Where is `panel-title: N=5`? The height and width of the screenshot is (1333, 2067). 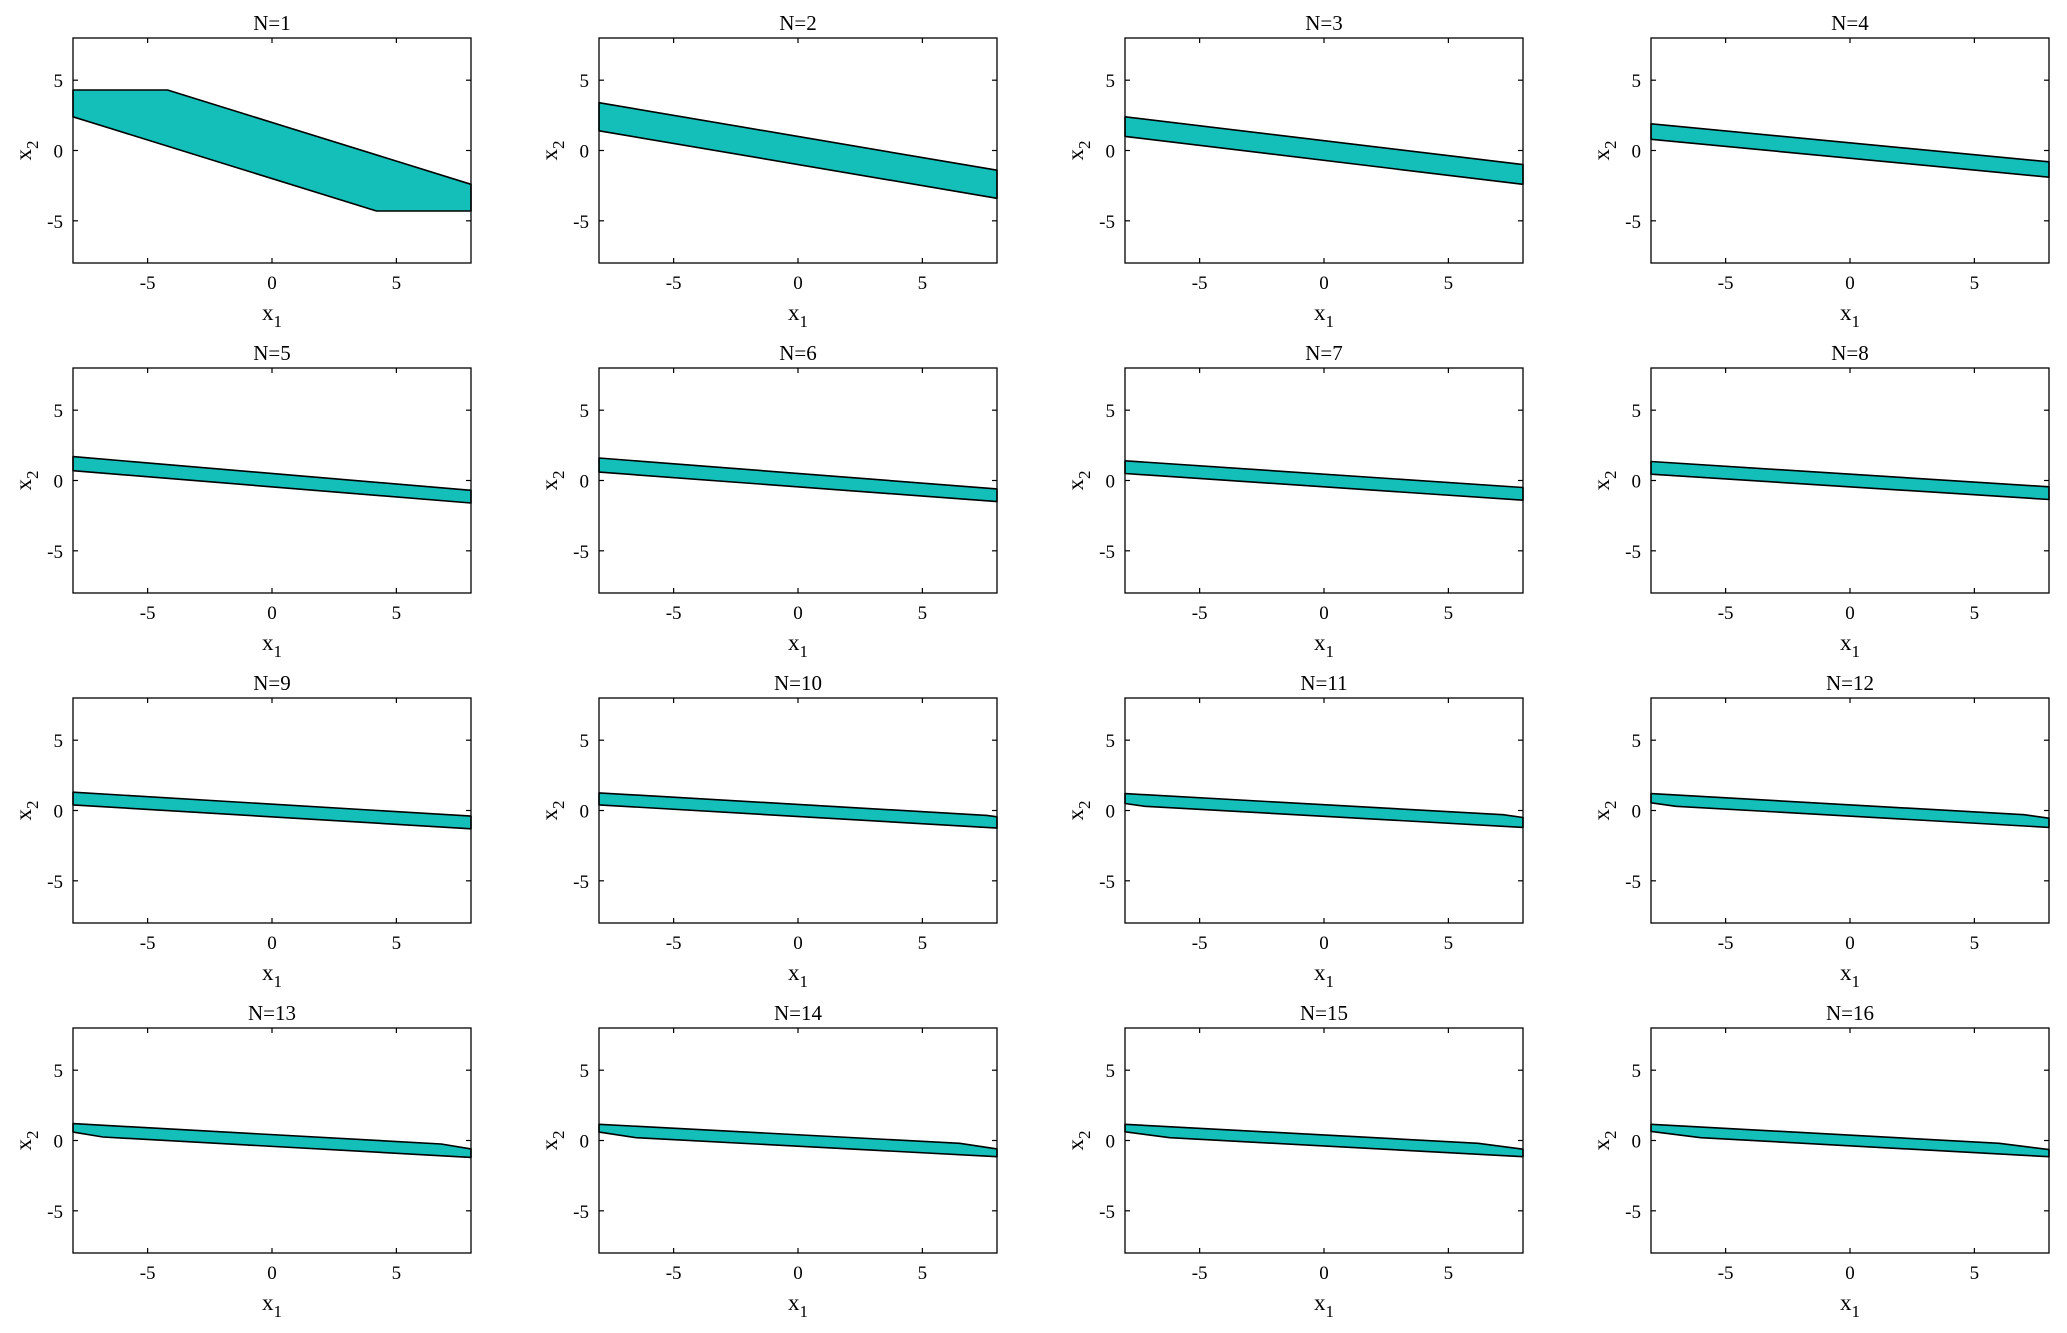 panel-title: N=5 is located at coordinates (272, 353).